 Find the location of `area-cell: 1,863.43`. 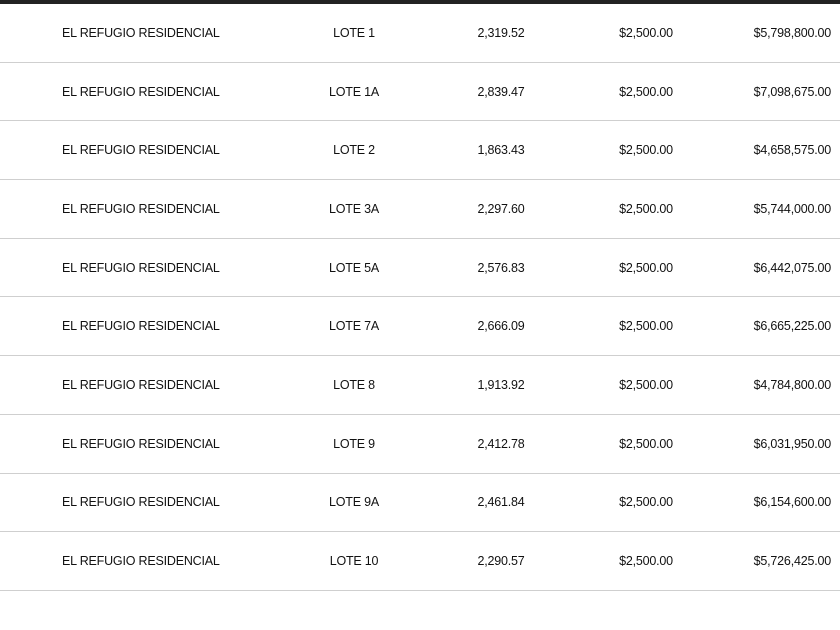

area-cell: 1,863.43 is located at coordinates (501, 150).